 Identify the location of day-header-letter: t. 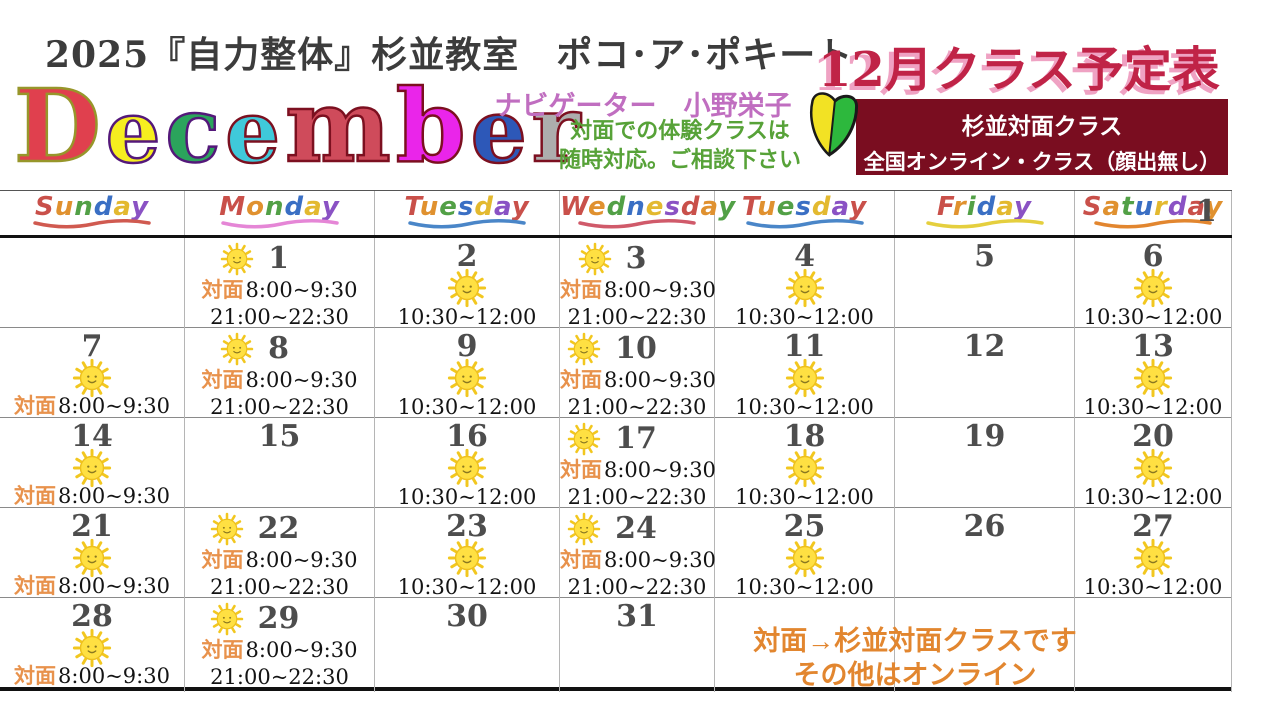
(1128, 207).